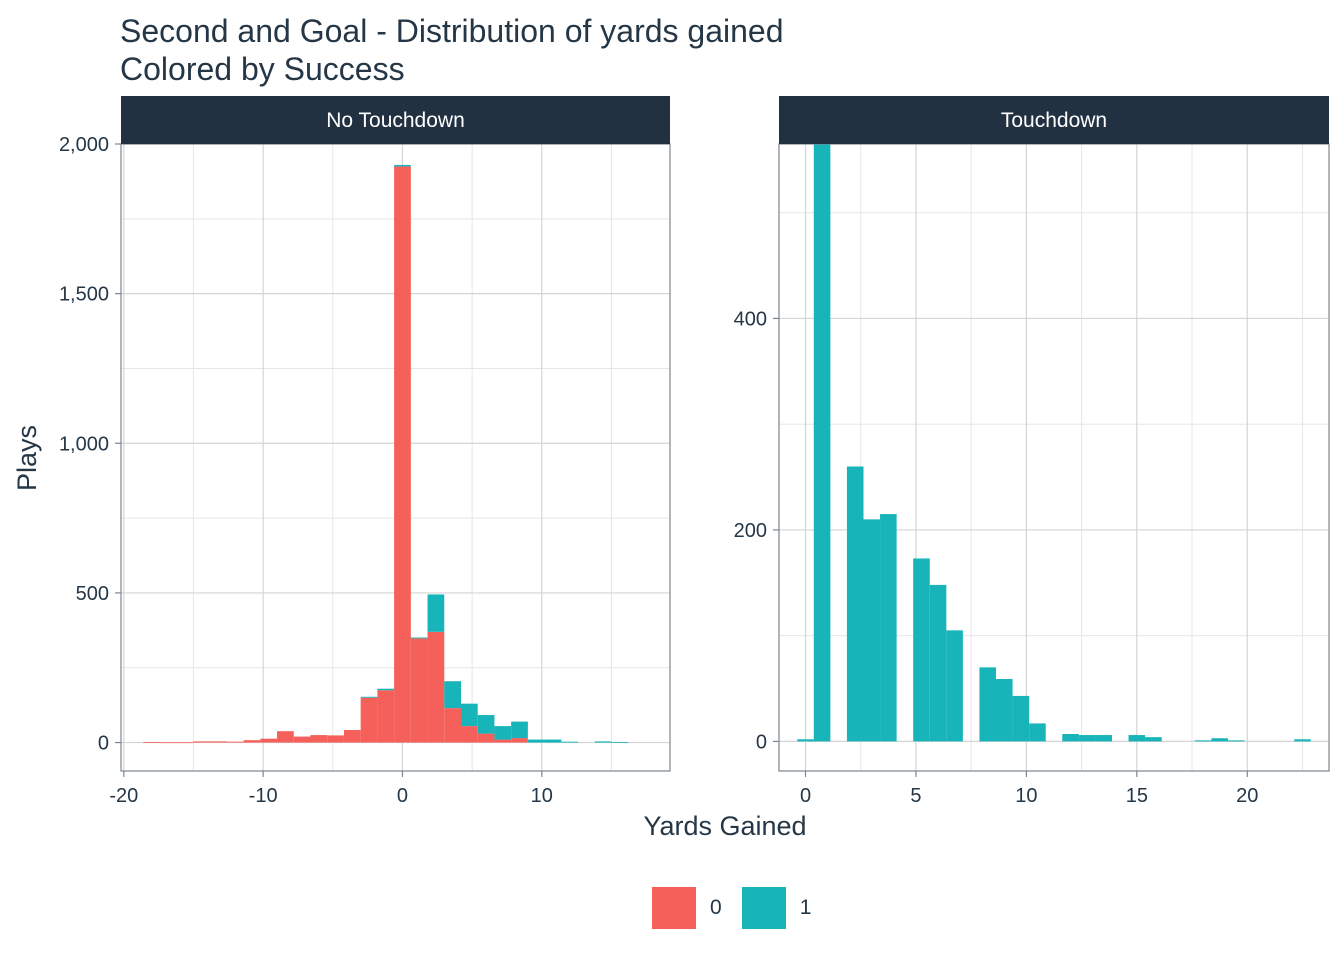  I want to click on y-tick-label: 200, so click(750, 531).